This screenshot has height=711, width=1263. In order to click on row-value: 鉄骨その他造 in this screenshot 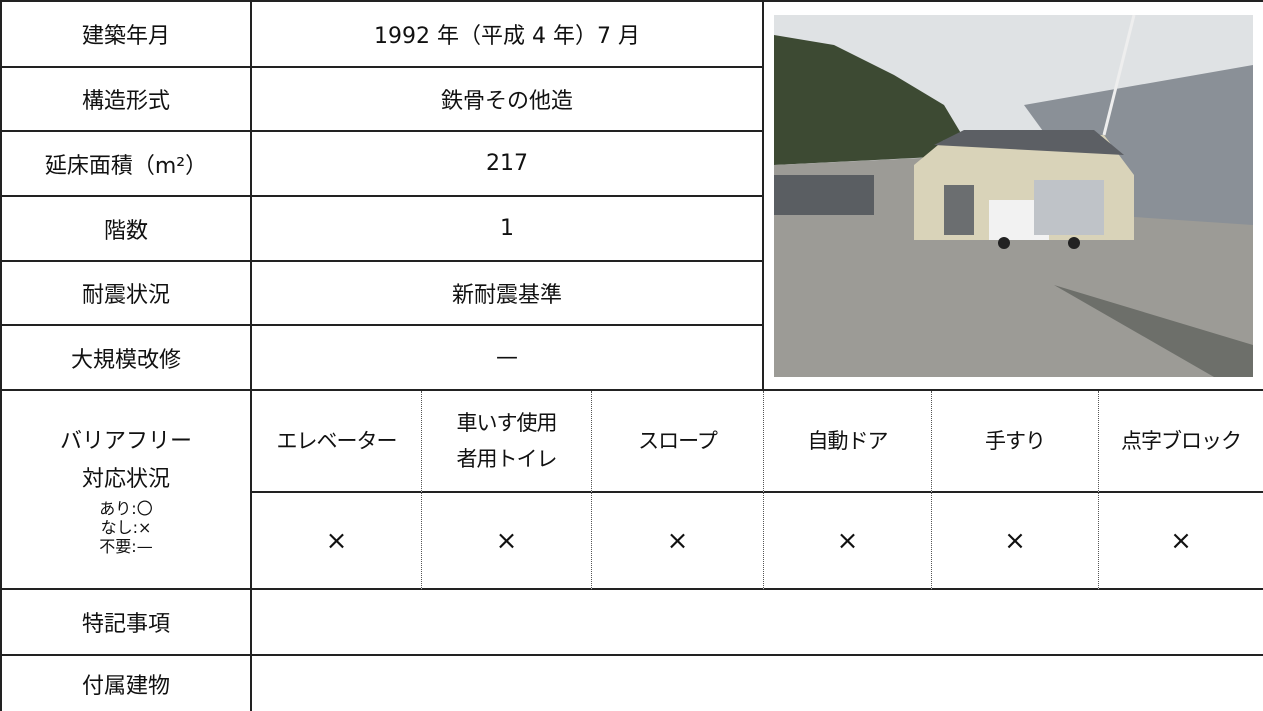, I will do `click(508, 100)`.